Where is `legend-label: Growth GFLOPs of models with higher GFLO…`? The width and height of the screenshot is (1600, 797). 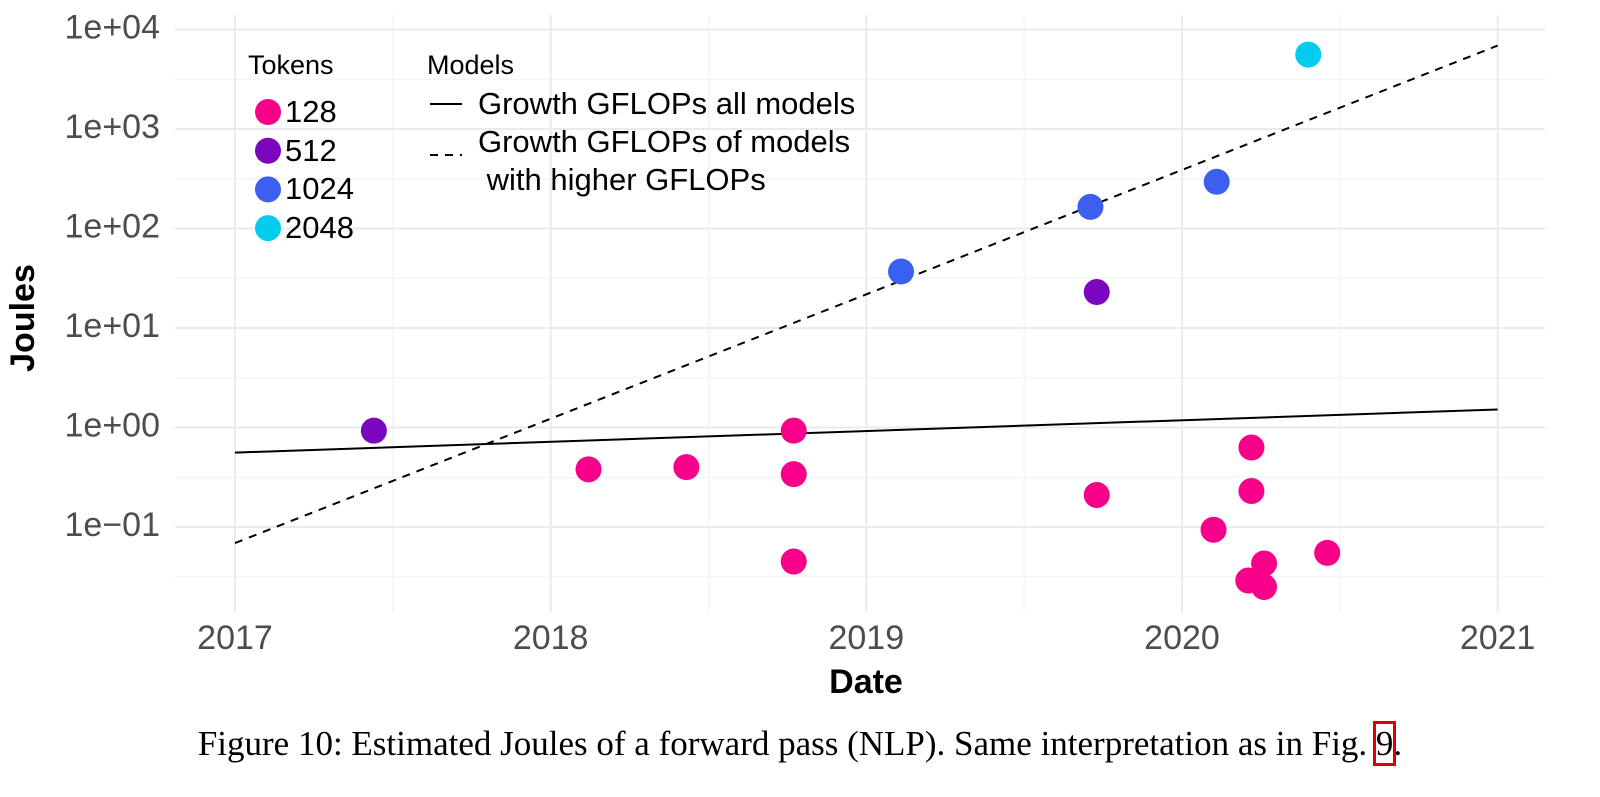
legend-label: Growth GFLOPs of models with higher GFLO… is located at coordinates (664, 160).